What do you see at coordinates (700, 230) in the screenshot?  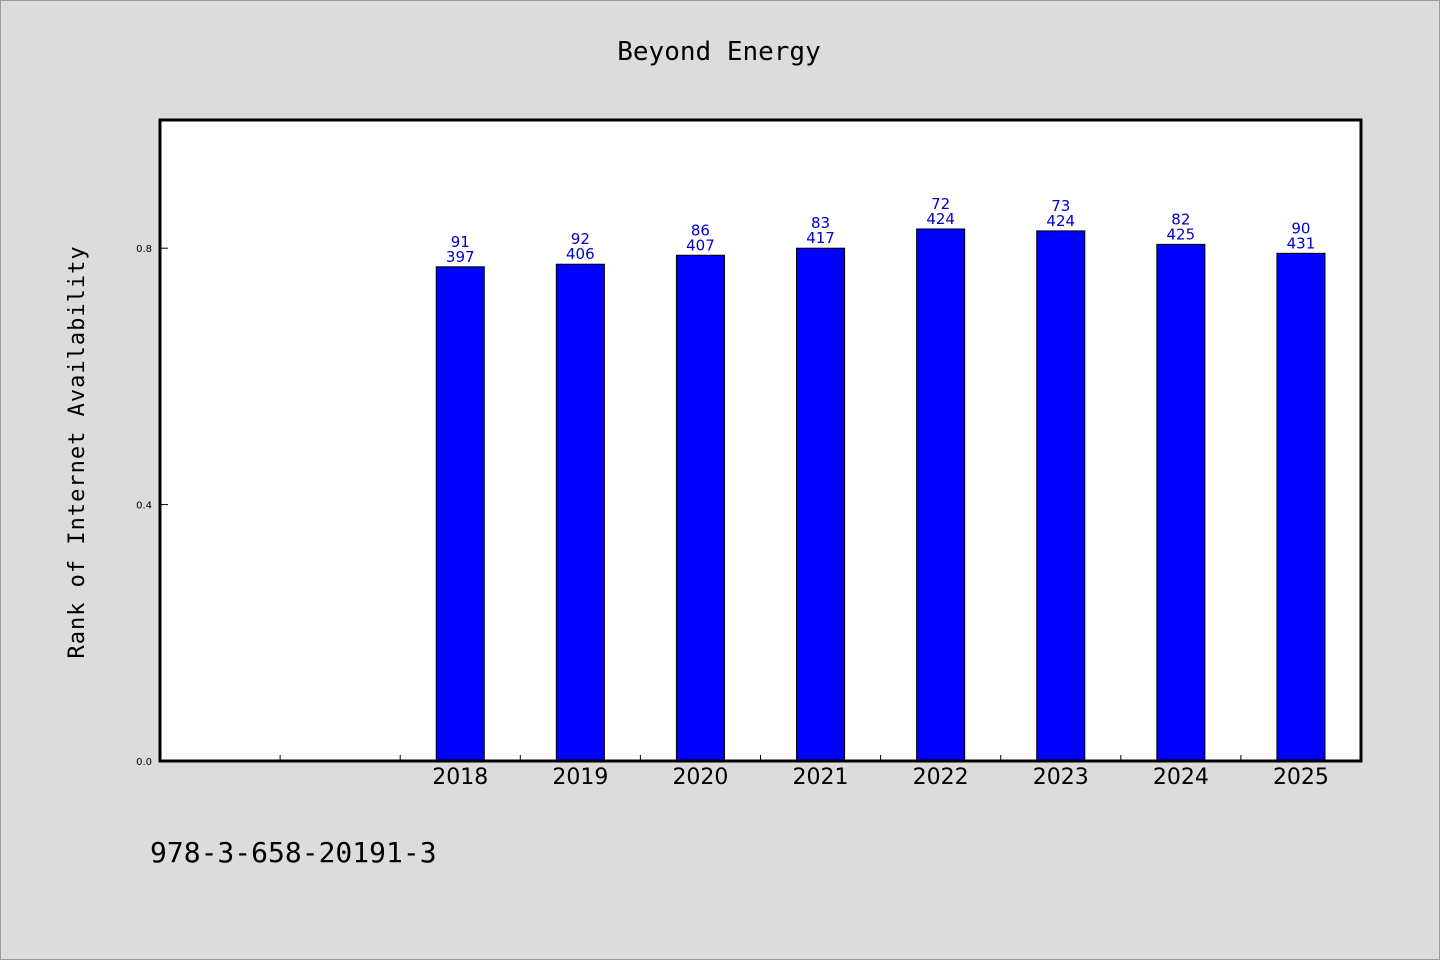 I see `bar-top-label: 86` at bounding box center [700, 230].